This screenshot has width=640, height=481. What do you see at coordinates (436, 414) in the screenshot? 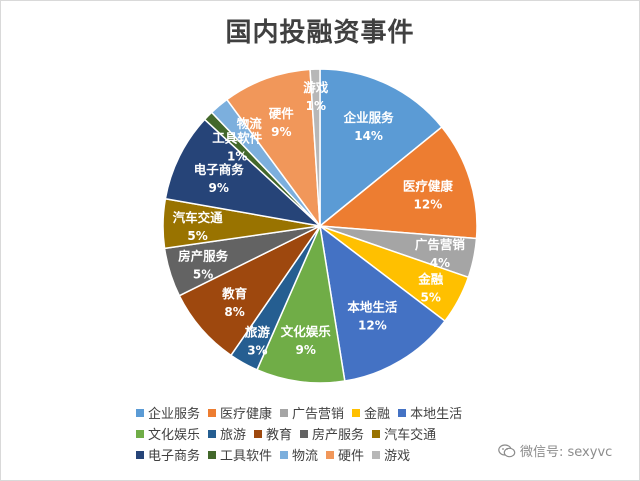
I see `legend-label: 本地生活` at bounding box center [436, 414].